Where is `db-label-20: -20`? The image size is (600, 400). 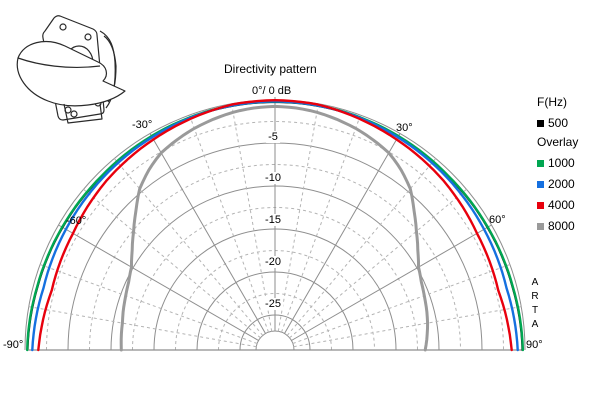
db-label-20: -20 is located at coordinates (273, 262).